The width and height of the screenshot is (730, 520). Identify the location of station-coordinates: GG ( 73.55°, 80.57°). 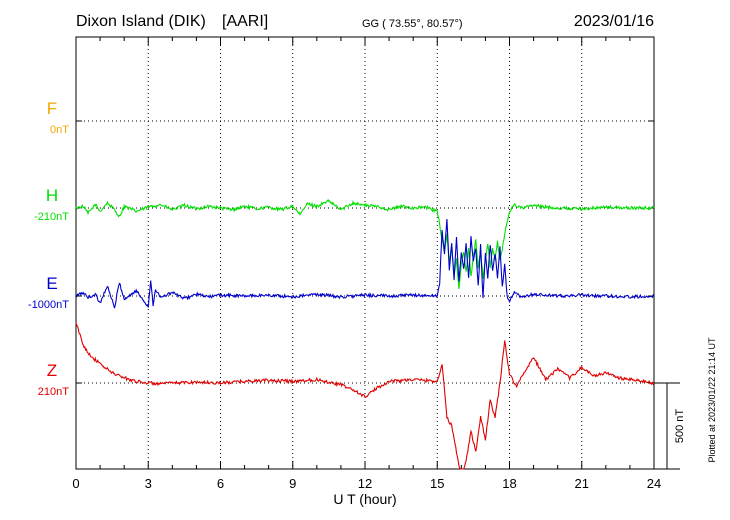
(412, 24).